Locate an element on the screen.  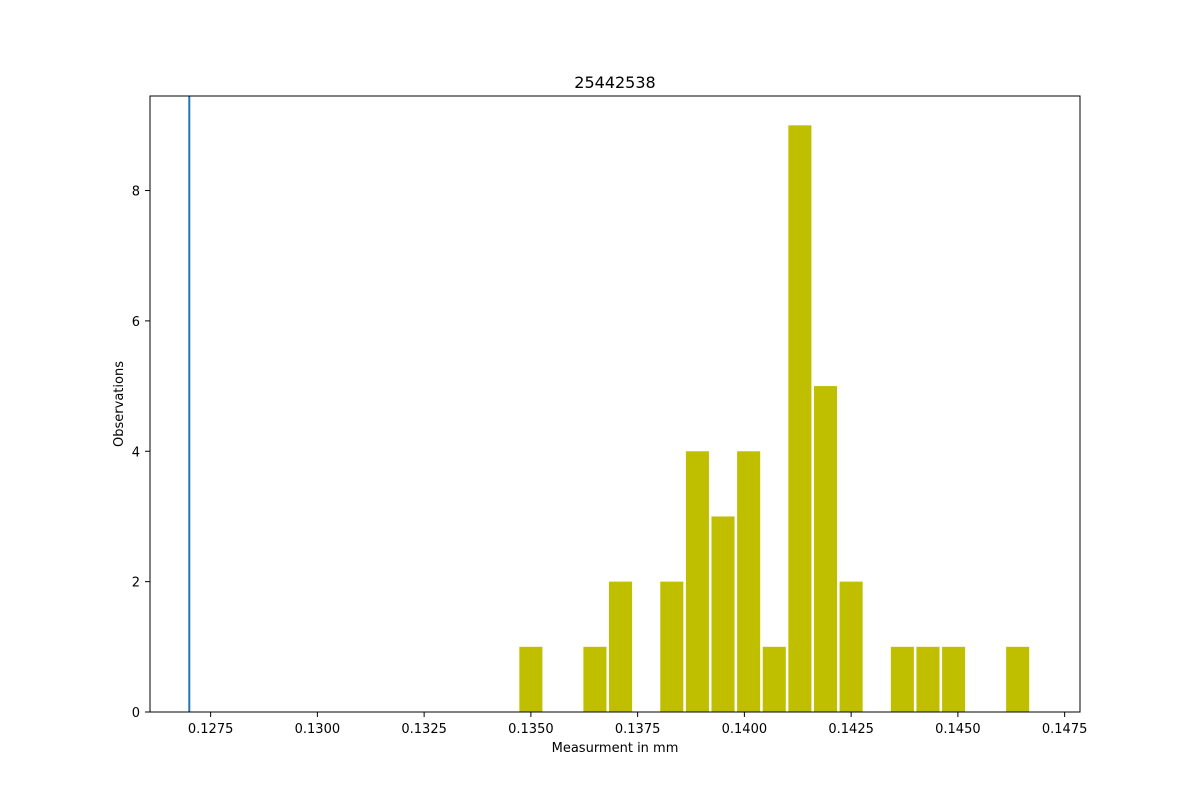
y-axis-ticks: 0 2 4 6 8 is located at coordinates (141, 453).